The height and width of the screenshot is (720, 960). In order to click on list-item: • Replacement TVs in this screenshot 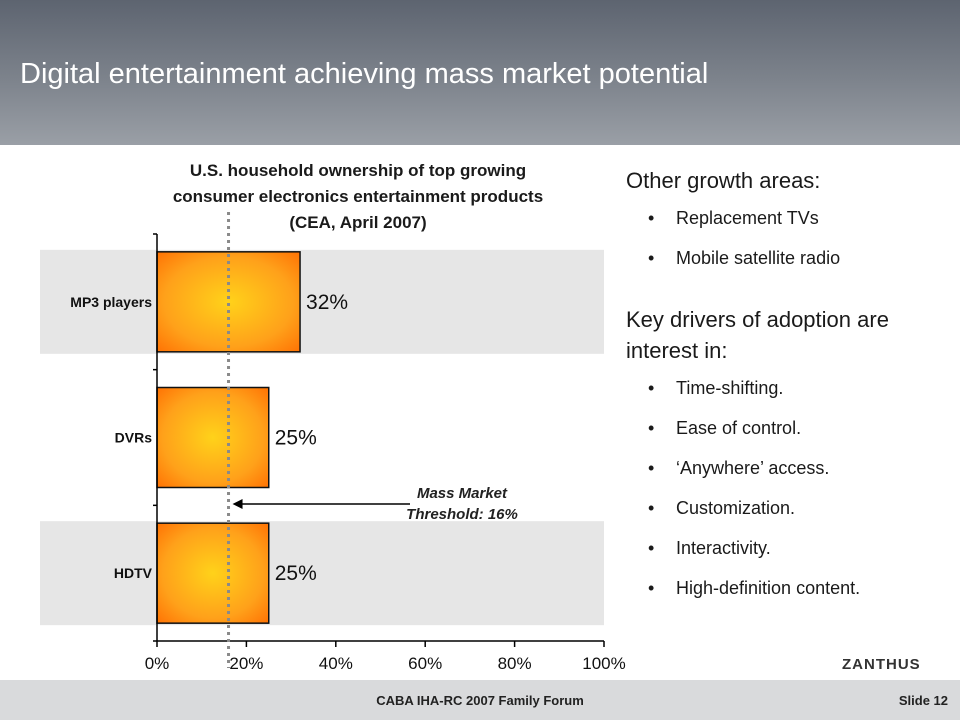, I will do `click(791, 226)`.